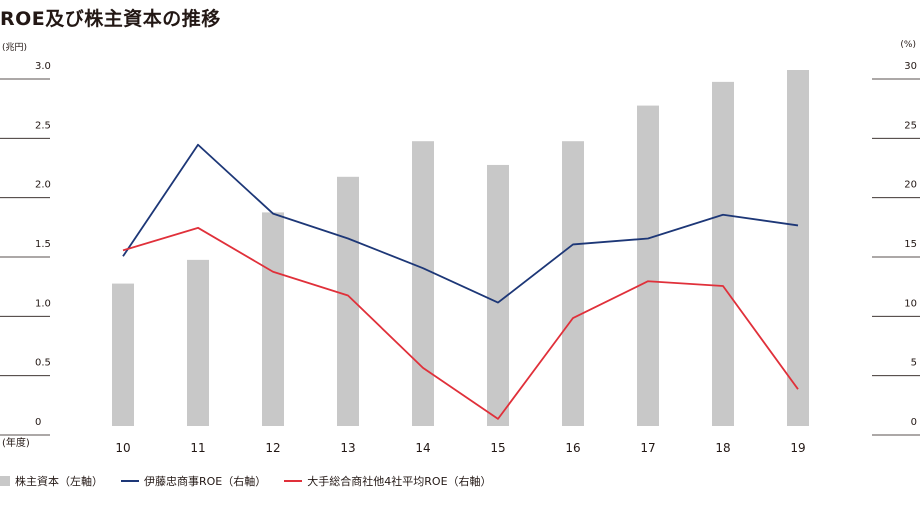  What do you see at coordinates (910, 185) in the screenshot?
I see `right-tick-label: 20` at bounding box center [910, 185].